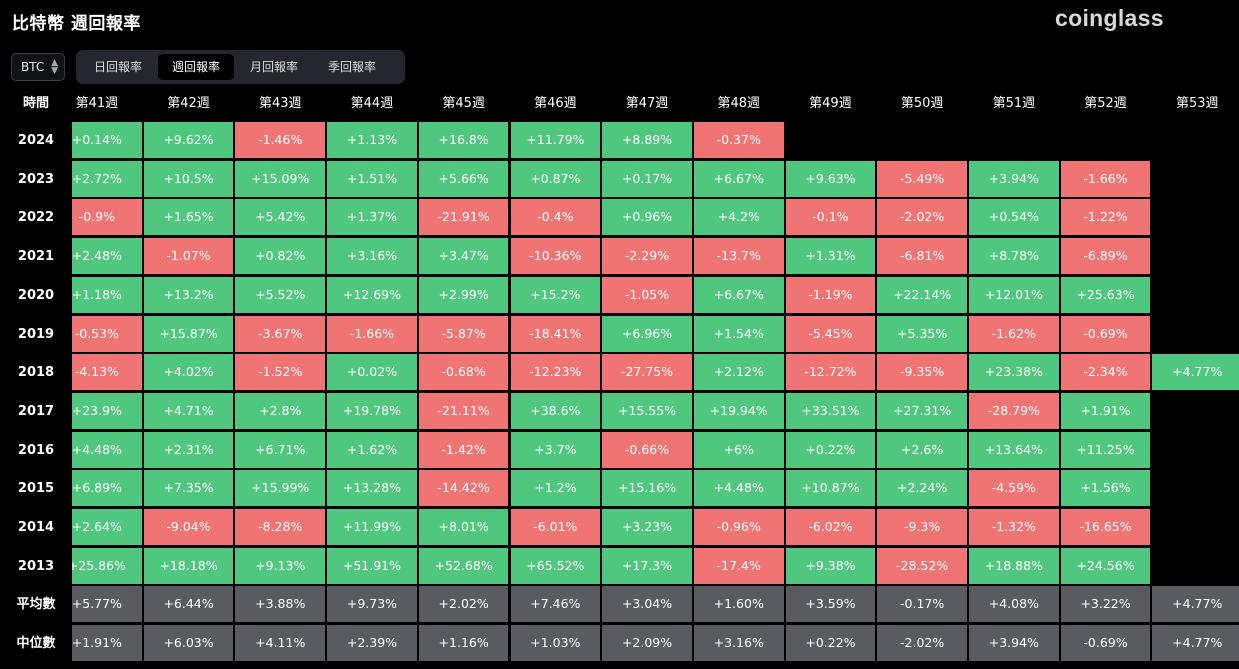 This screenshot has width=1239, height=669. I want to click on return-cell: +3.23%, so click(647, 527).